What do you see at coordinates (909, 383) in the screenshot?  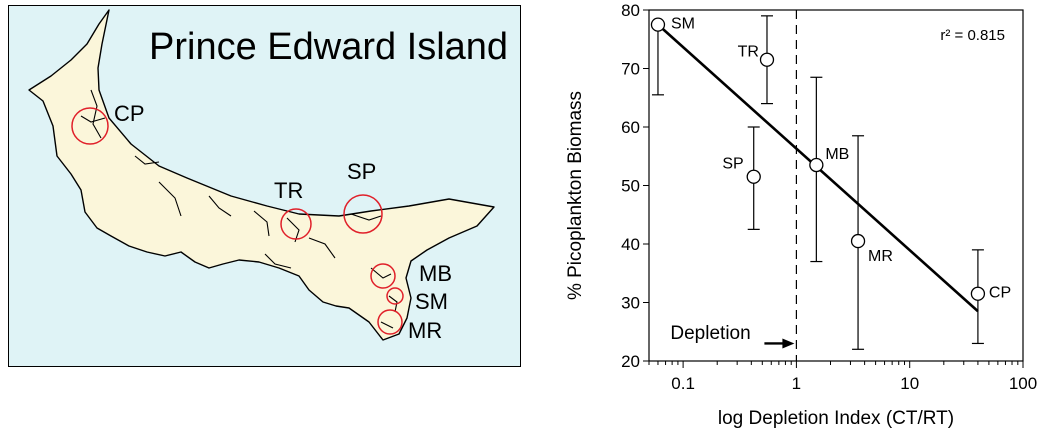 I see `x-tick-label: 10` at bounding box center [909, 383].